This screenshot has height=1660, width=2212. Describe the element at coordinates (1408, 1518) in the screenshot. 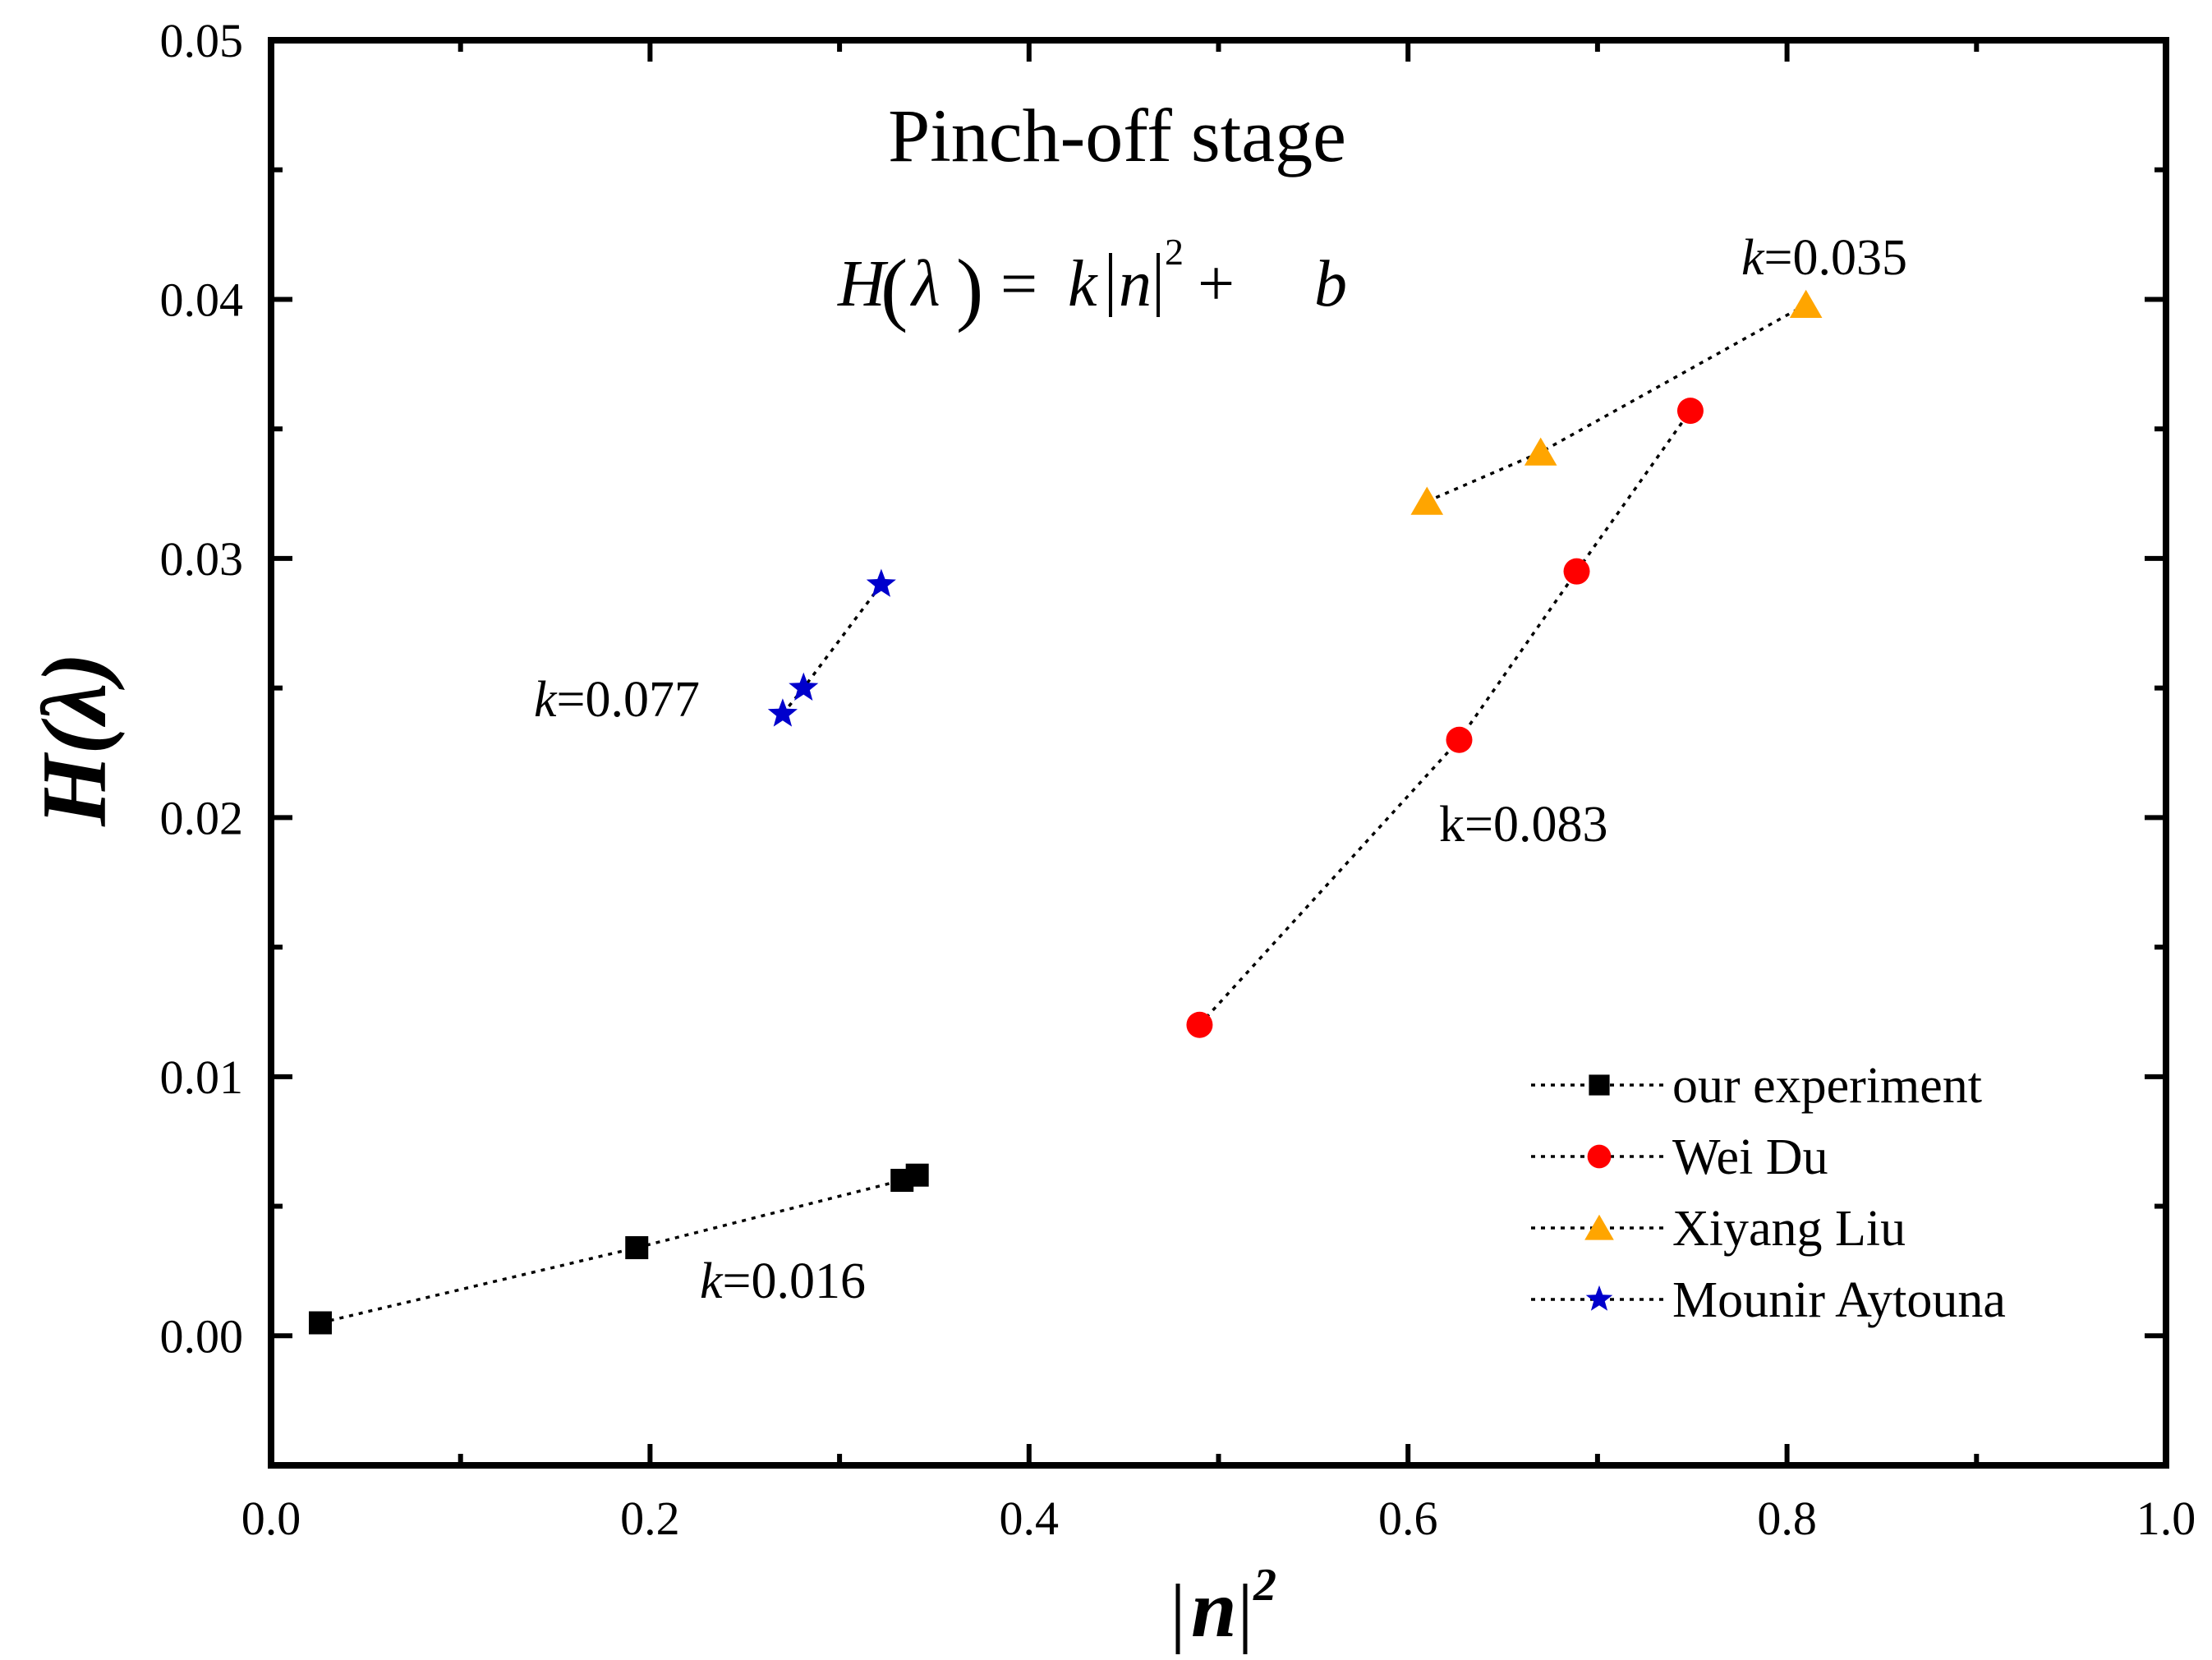

I see `x-tick-label: 0.6` at that location.